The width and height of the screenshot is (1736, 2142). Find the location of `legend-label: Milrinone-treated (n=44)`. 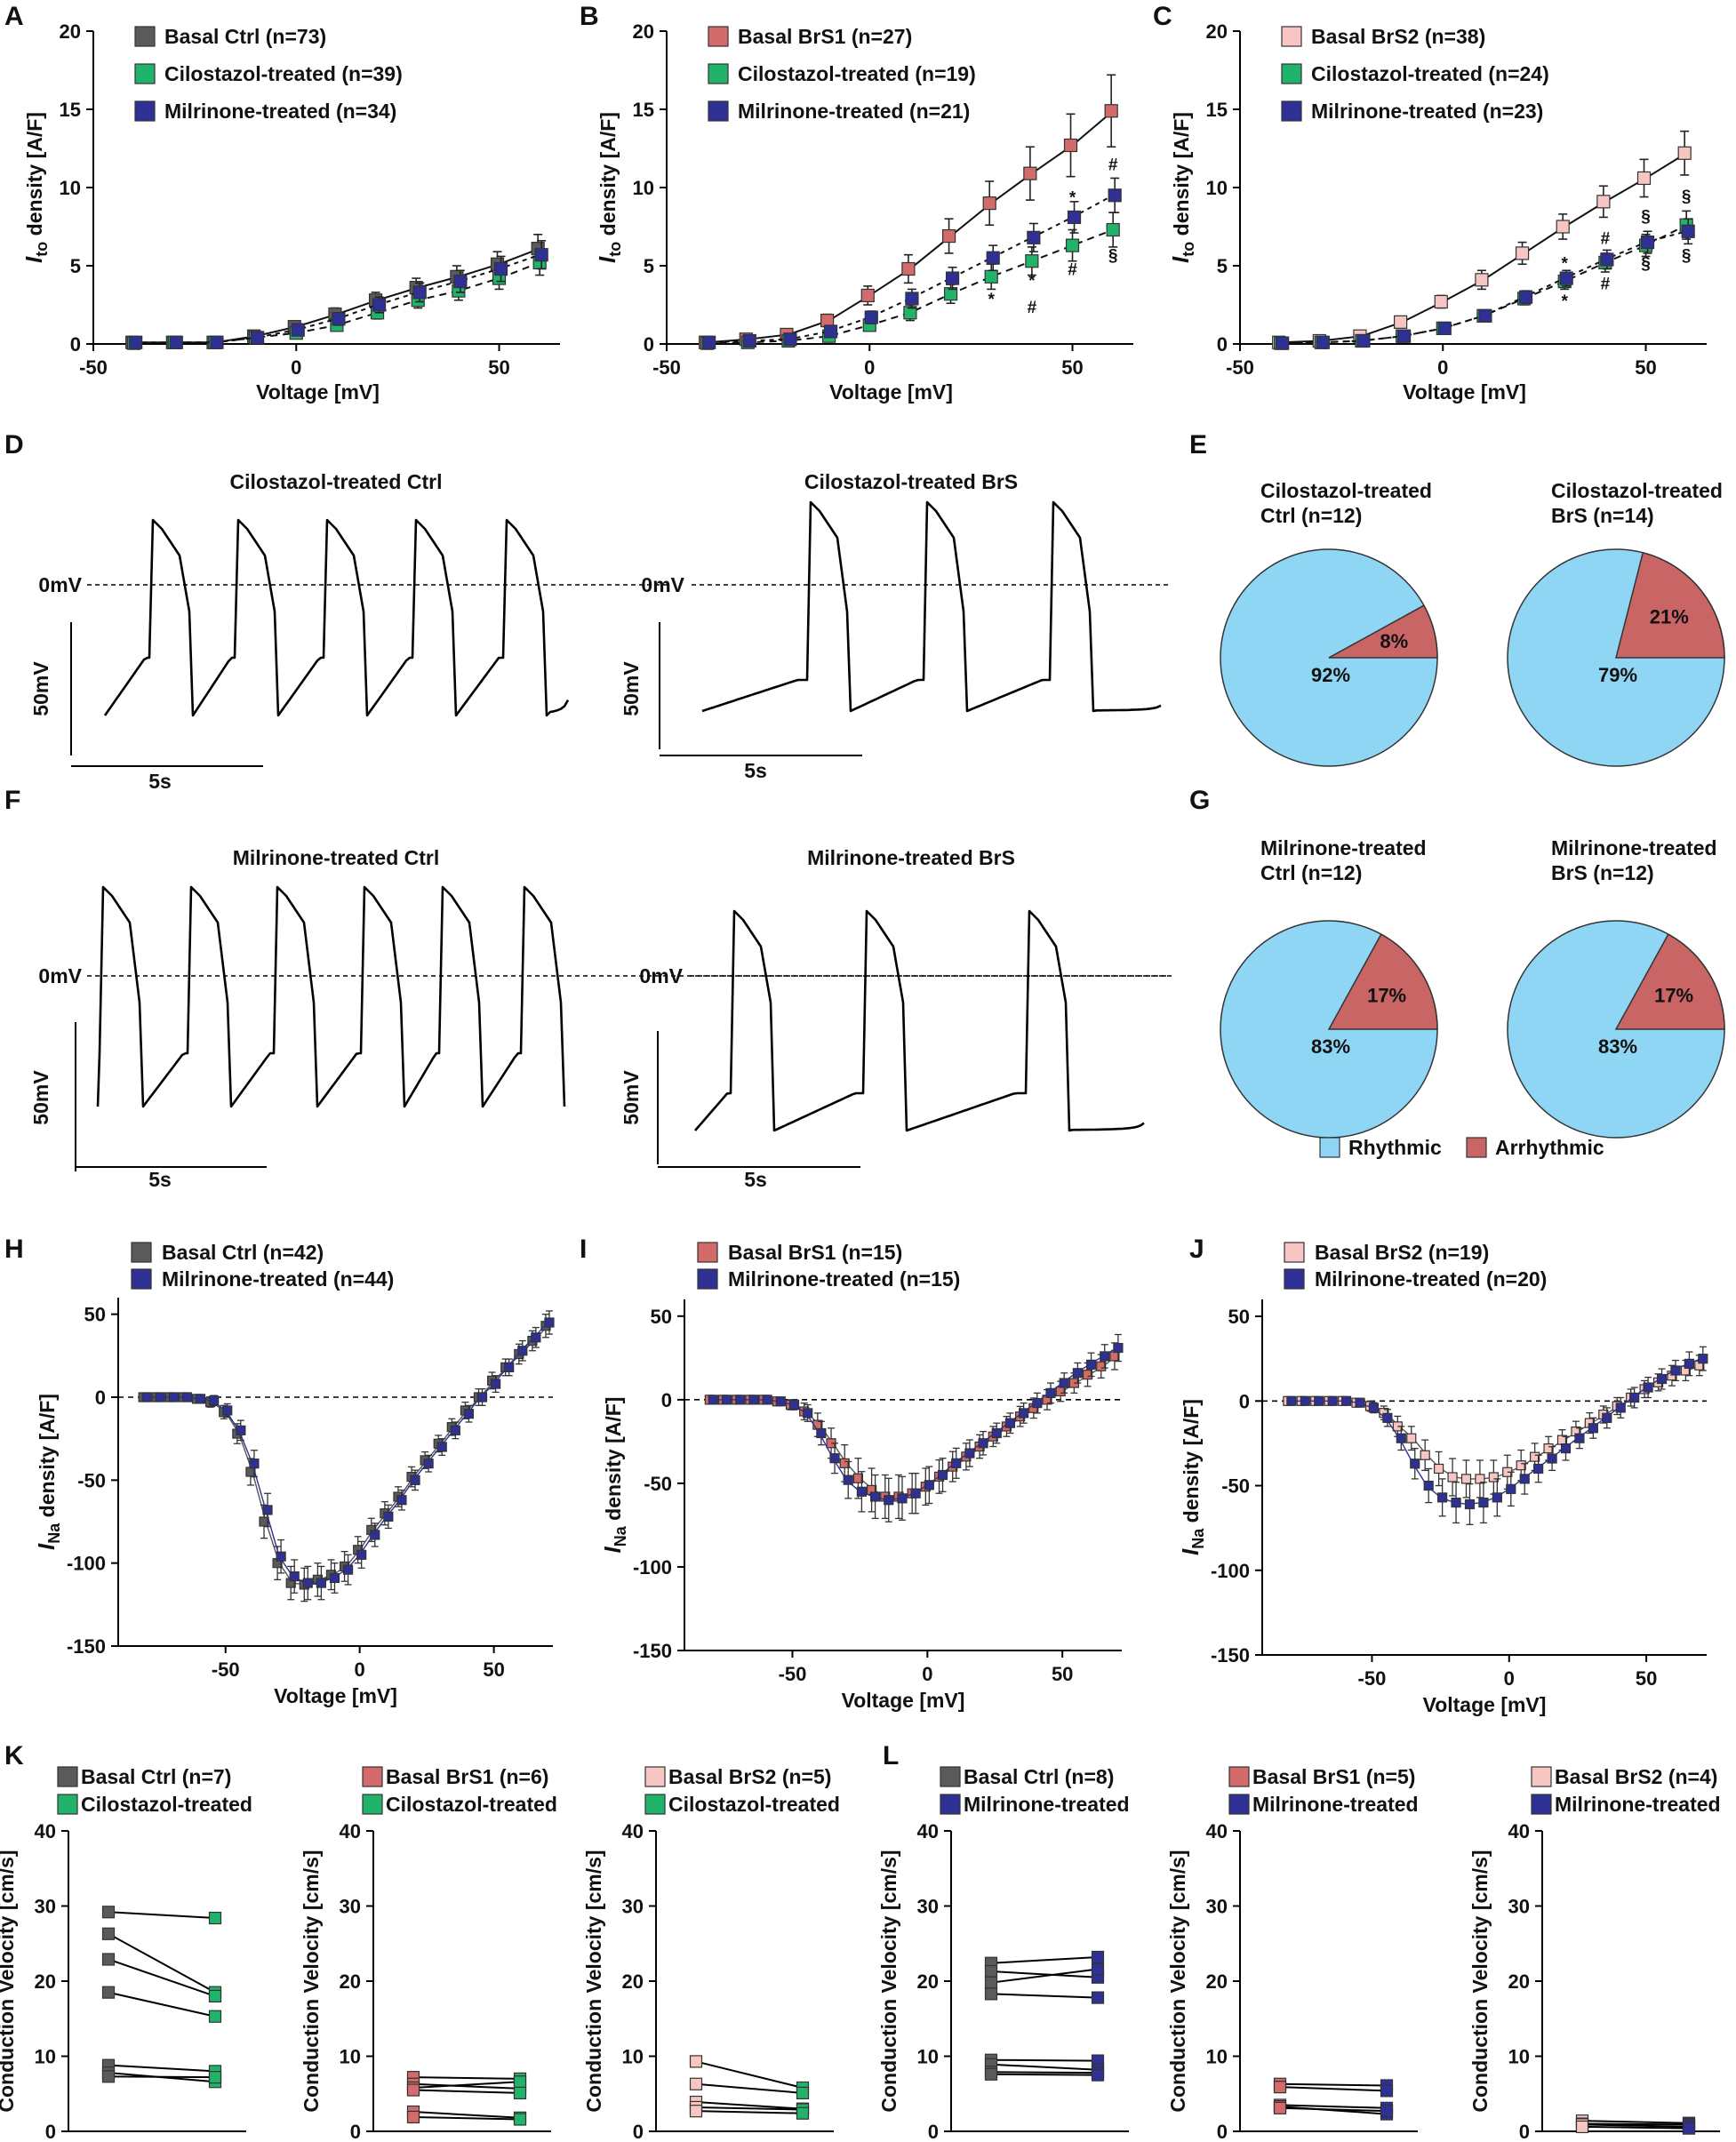

legend-label: Milrinone-treated (n=44) is located at coordinates (278, 1279).